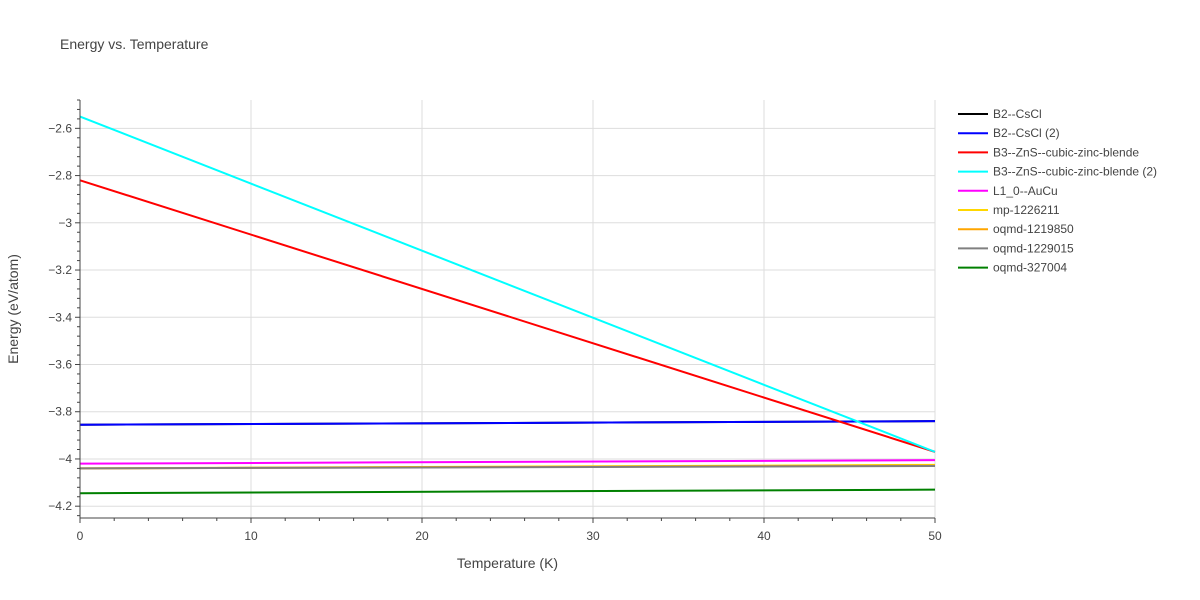 Image resolution: width=1200 pixels, height=600 pixels. Describe the element at coordinates (60, 506) in the screenshot. I see `y-tick-label: −4.2` at that location.